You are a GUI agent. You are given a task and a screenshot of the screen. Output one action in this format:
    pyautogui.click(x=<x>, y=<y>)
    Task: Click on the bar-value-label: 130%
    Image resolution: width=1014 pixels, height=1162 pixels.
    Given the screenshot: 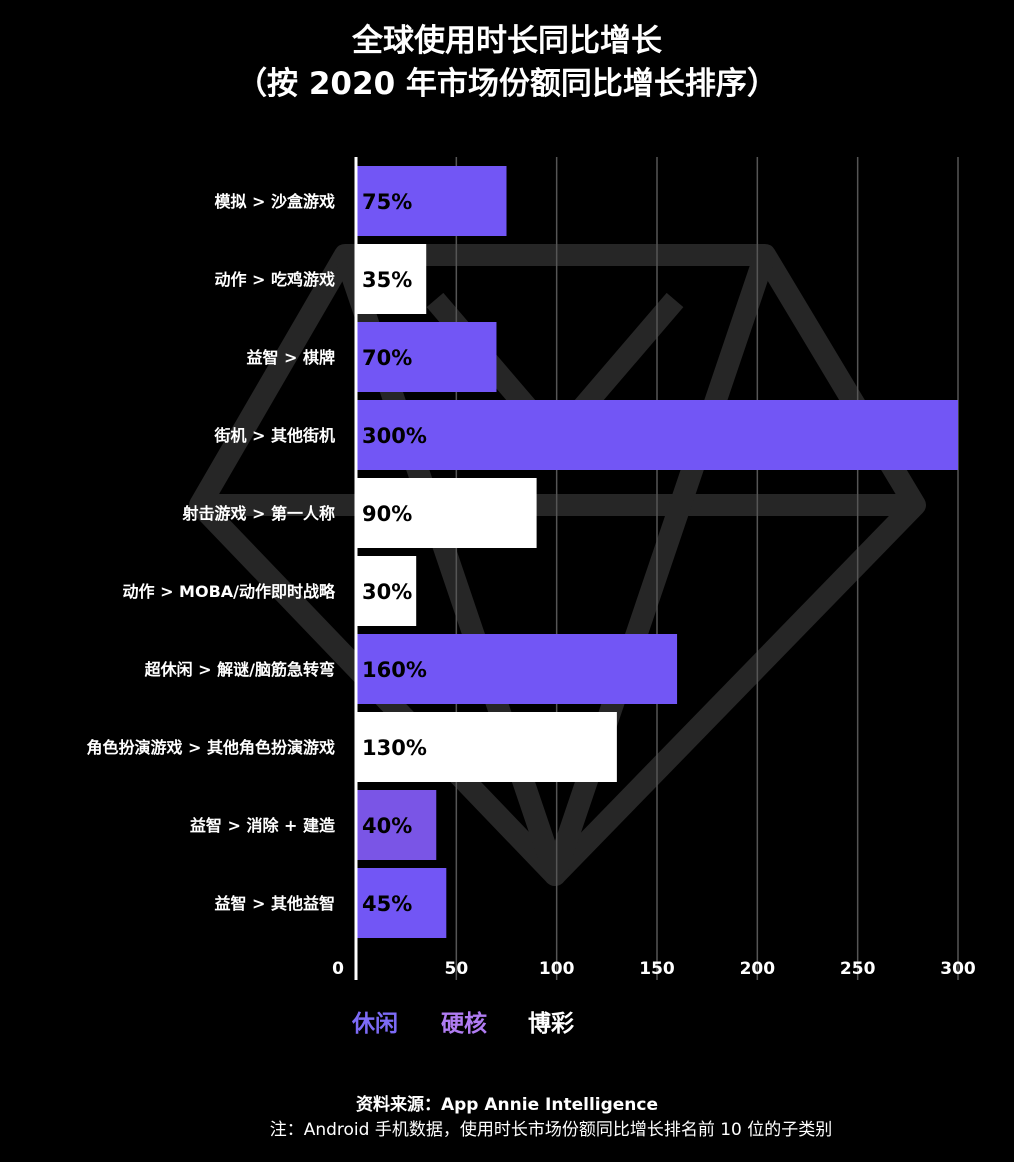 What is the action you would take?
    pyautogui.click(x=394, y=748)
    